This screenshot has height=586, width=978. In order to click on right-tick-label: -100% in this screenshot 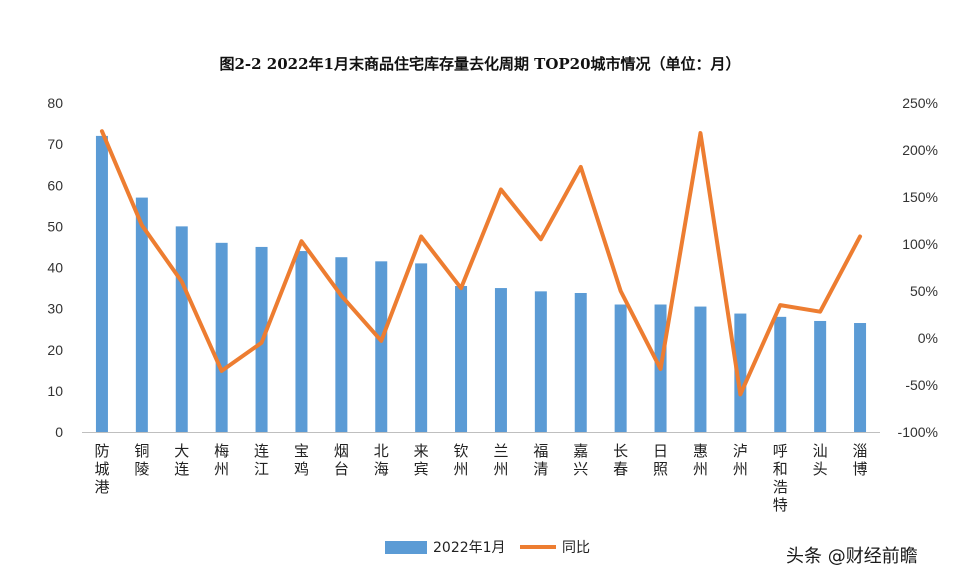, I will do `click(918, 432)`.